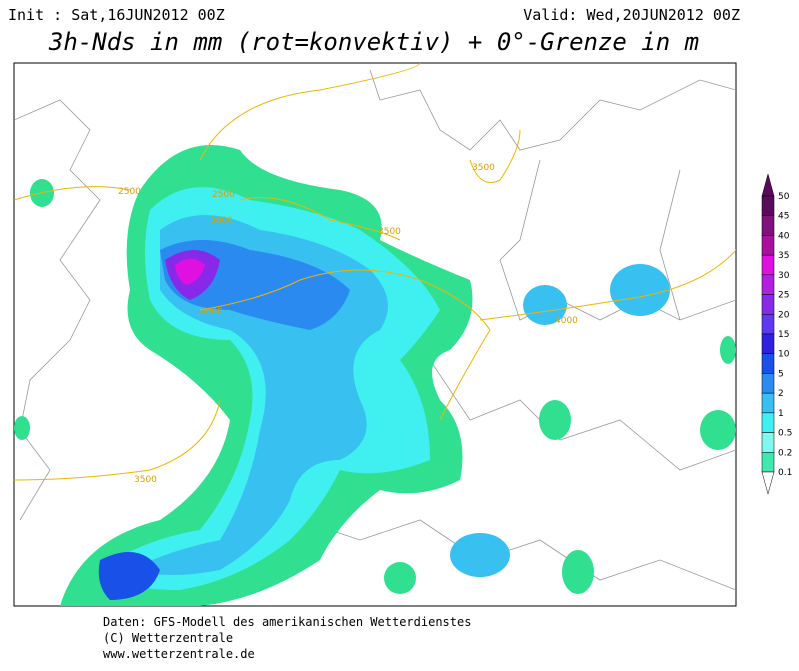 The height and width of the screenshot is (671, 799). I want to click on colorbar-label: 35, so click(783, 256).